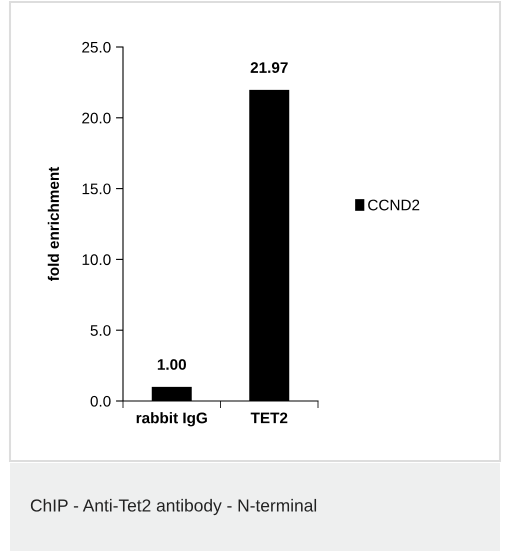  Describe the element at coordinates (269, 67) in the screenshot. I see `text: 21.97` at that location.